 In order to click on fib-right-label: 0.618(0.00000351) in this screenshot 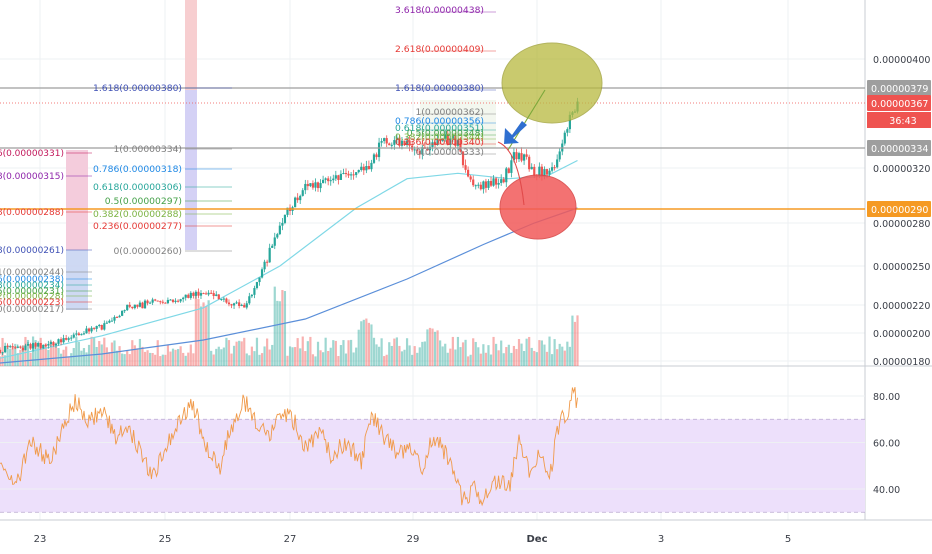, I will do `click(439, 128)`.